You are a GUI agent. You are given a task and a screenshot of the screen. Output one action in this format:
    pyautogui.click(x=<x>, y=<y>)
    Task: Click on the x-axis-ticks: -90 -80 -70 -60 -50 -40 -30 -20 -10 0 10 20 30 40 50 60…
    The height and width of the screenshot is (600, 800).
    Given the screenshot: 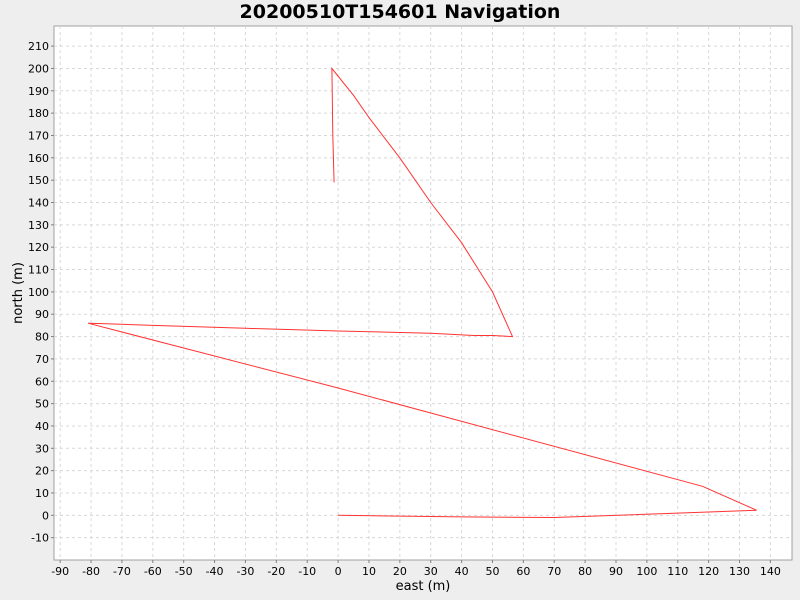 What is the action you would take?
    pyautogui.click(x=416, y=569)
    